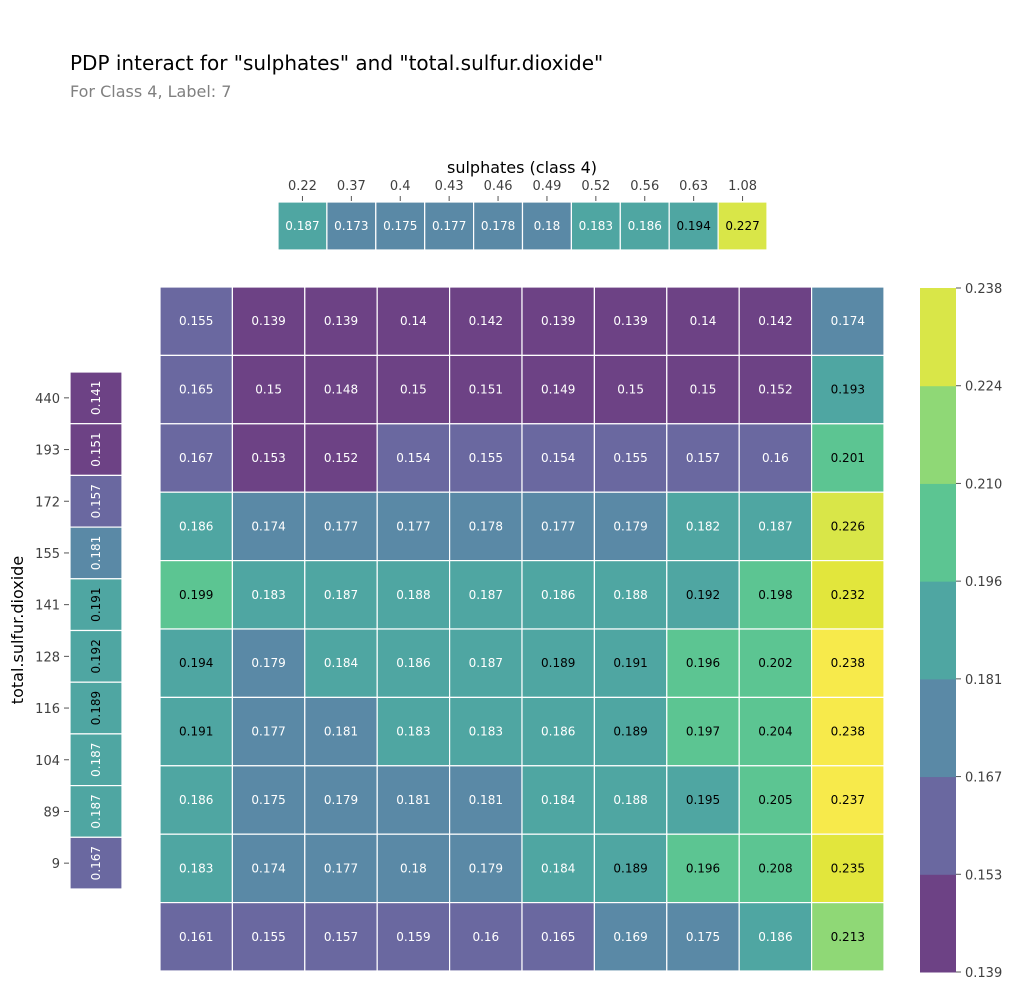 The image size is (1015, 991). I want to click on colorbar-tick-label: 0.153, so click(983, 875).